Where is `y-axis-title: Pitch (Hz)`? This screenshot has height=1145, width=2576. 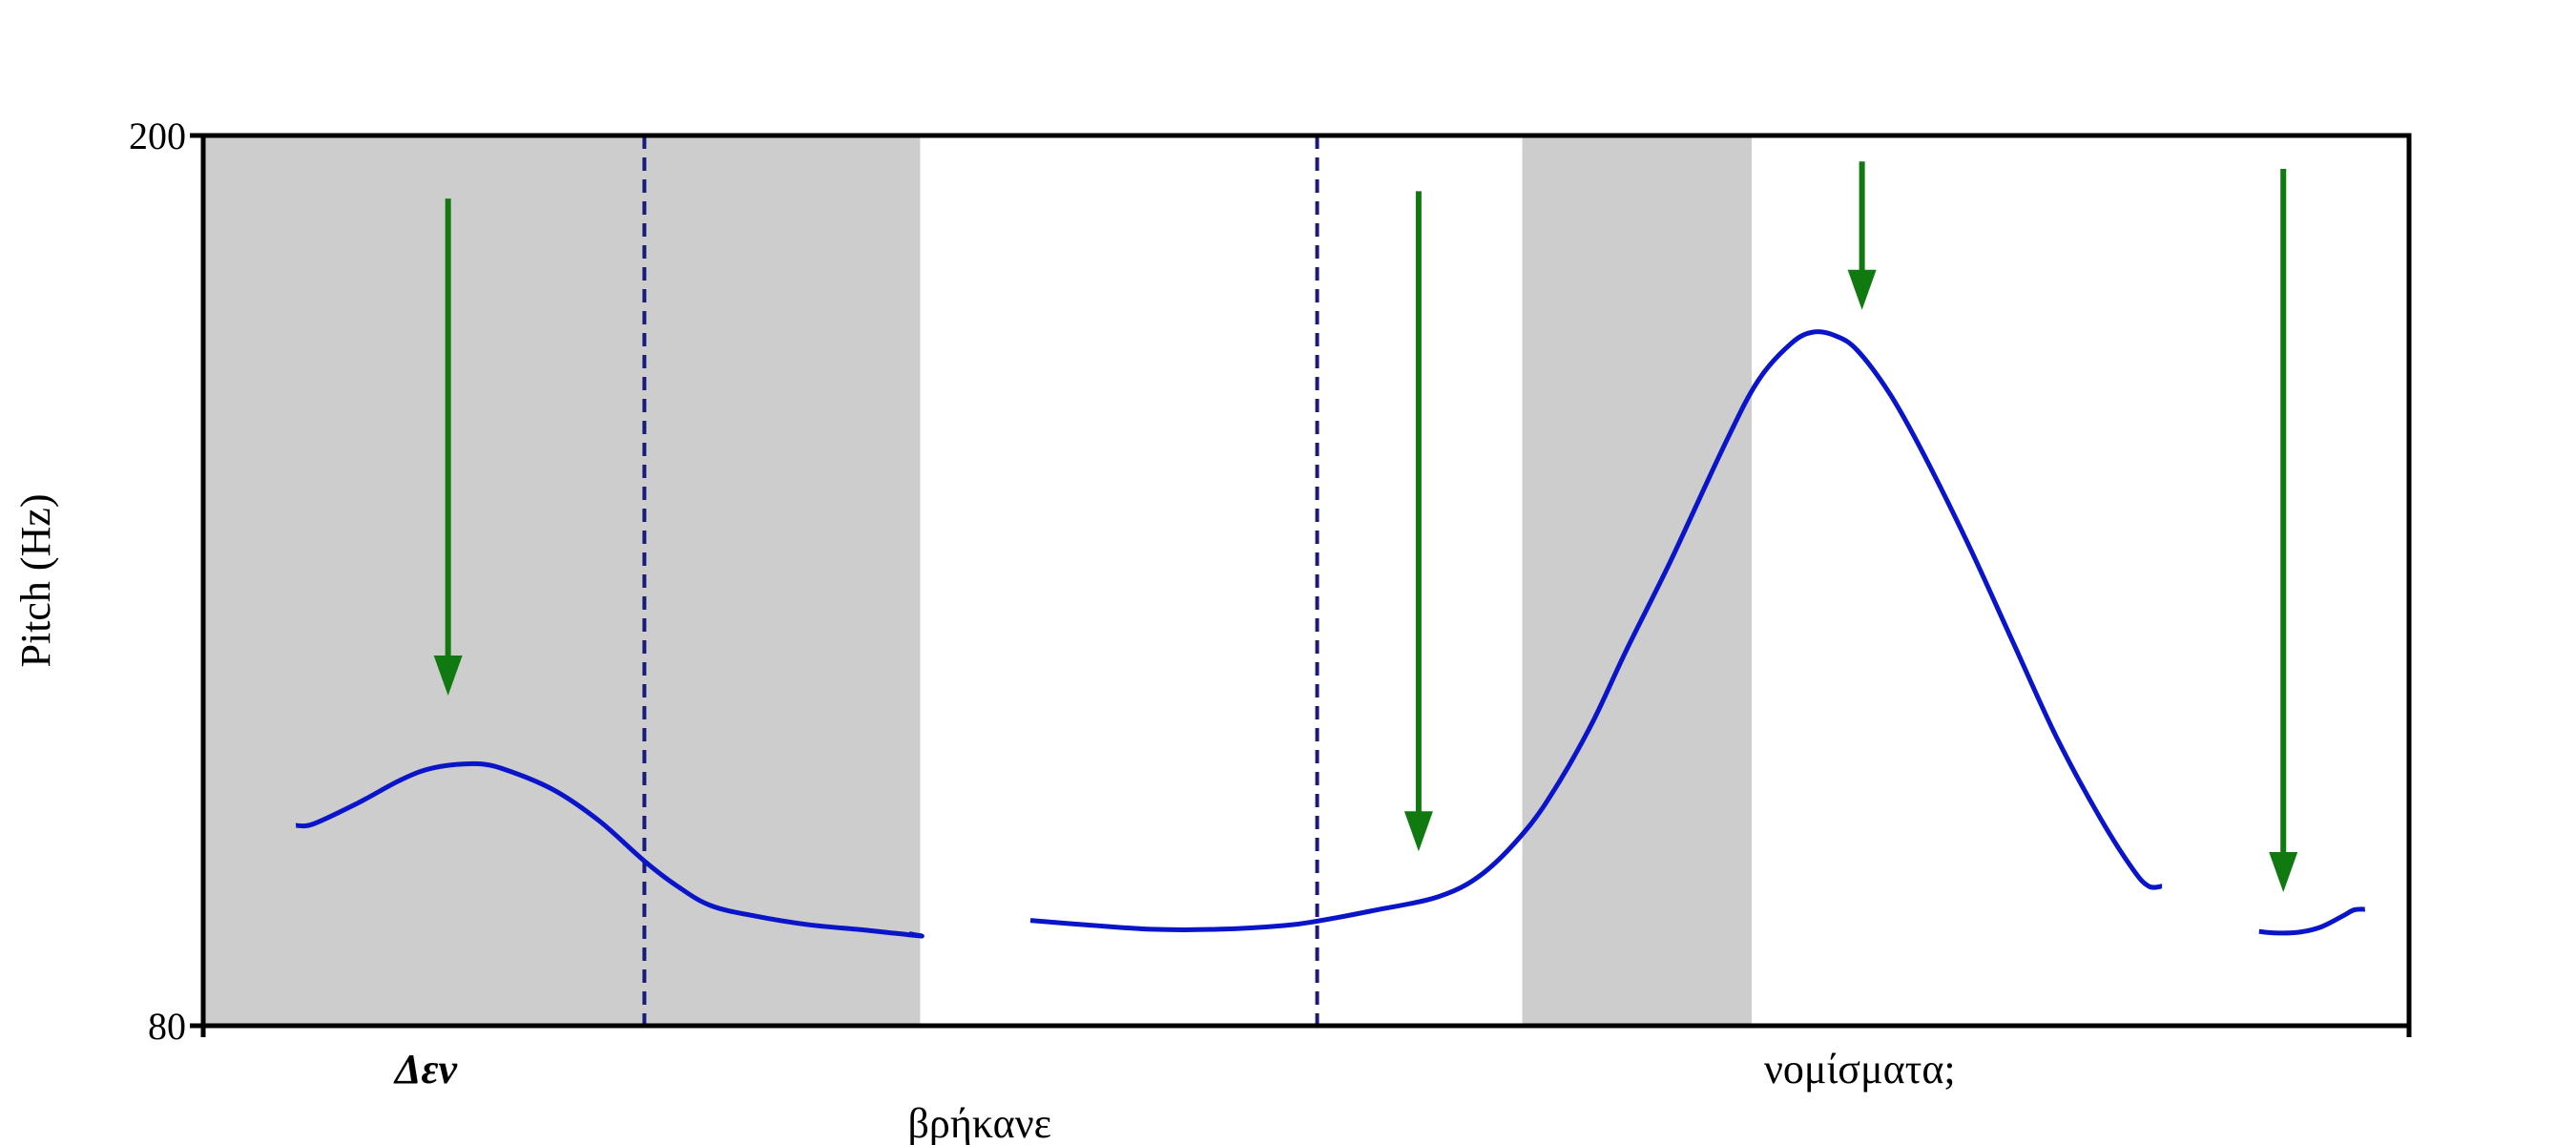
y-axis-title: Pitch (Hz) is located at coordinates (35, 580).